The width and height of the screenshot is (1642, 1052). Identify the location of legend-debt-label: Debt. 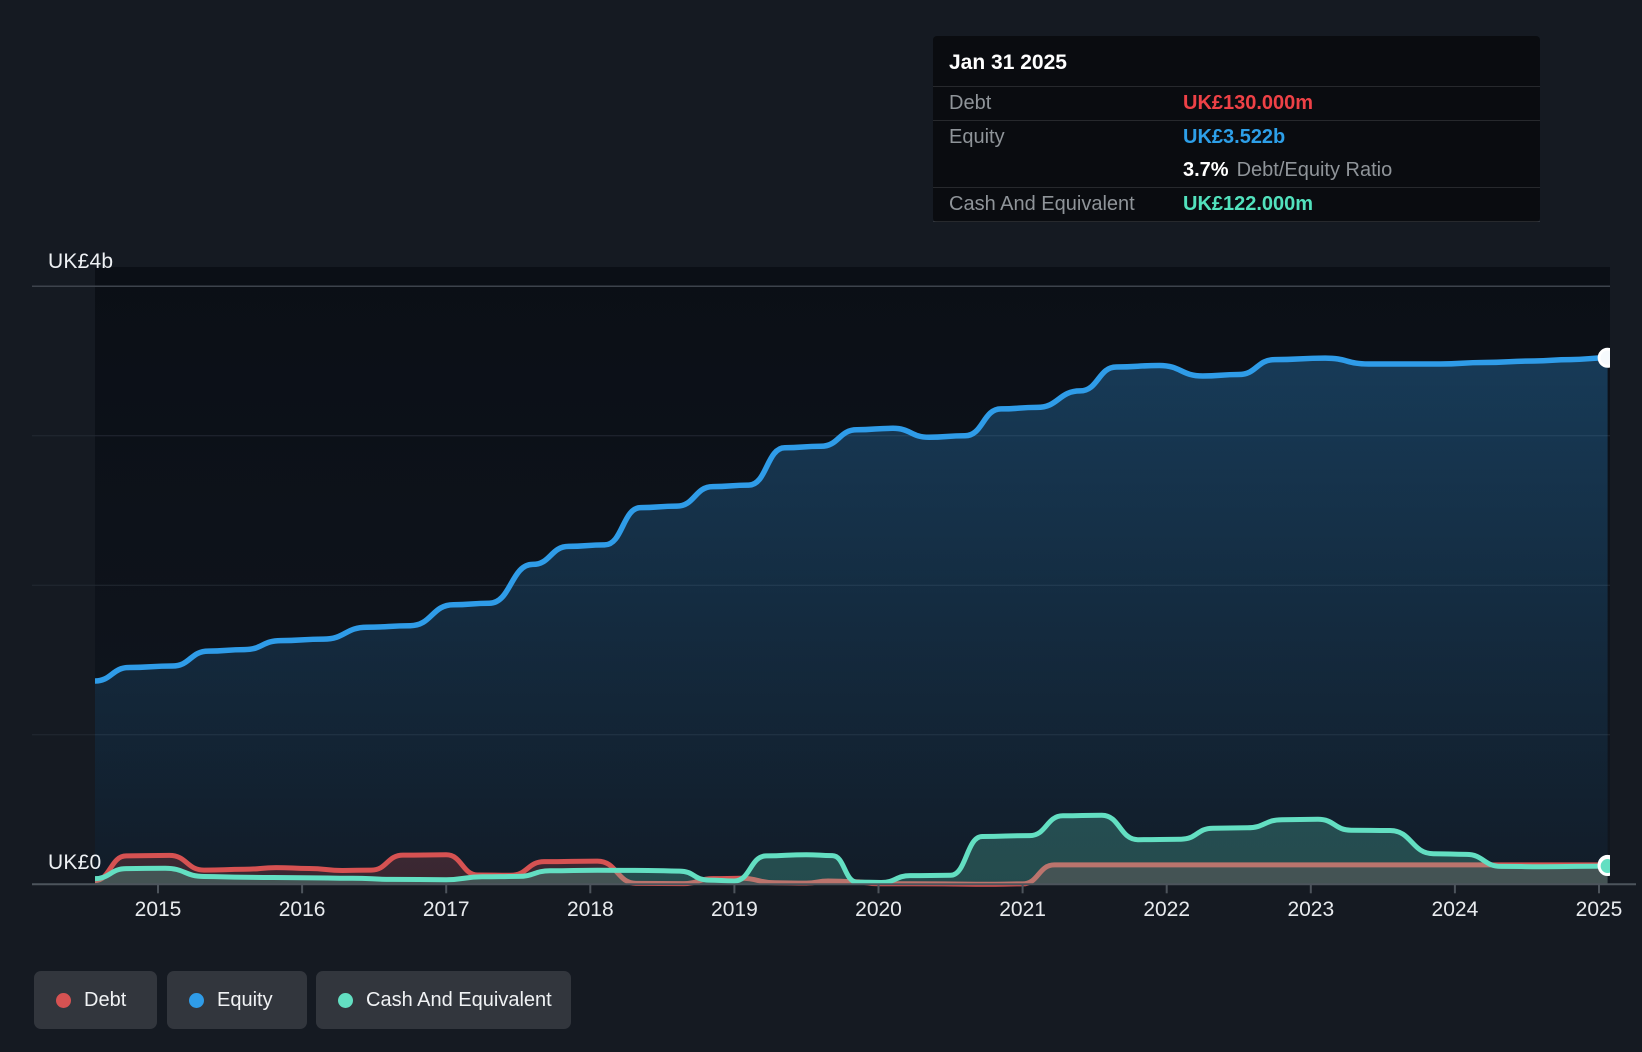
(105, 999).